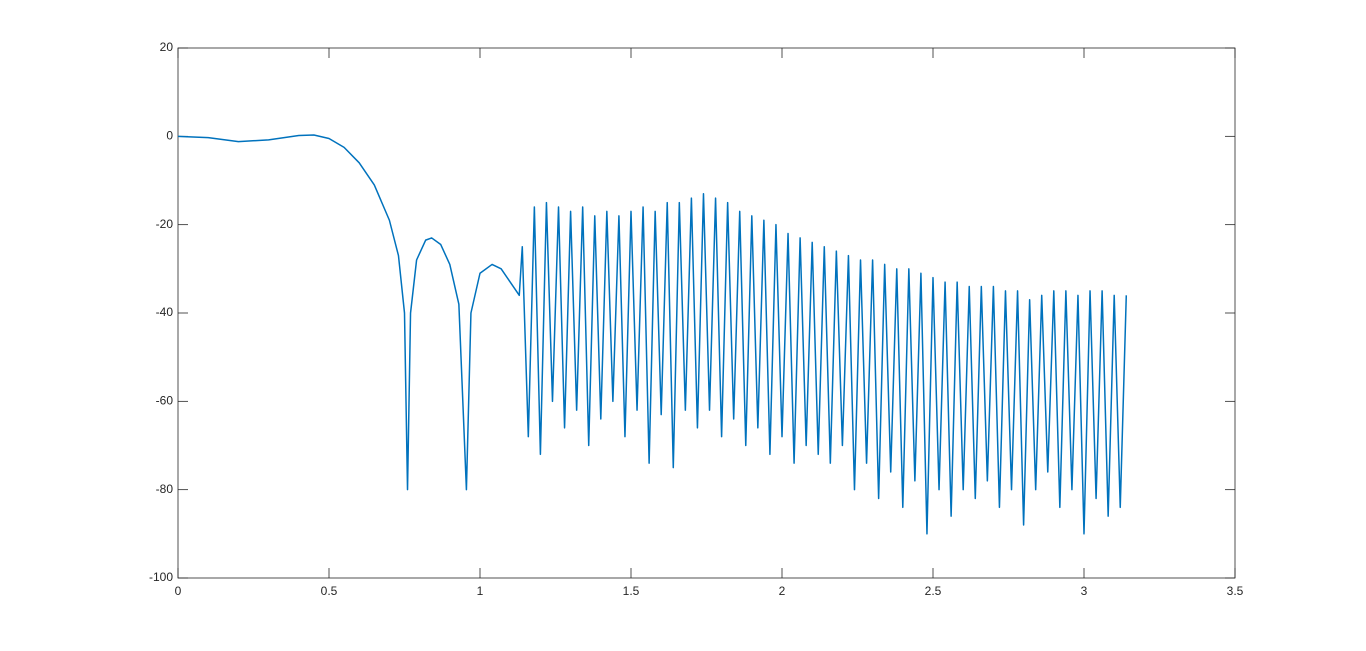  Describe the element at coordinates (480, 591) in the screenshot. I see `x-tick-label: 1` at that location.